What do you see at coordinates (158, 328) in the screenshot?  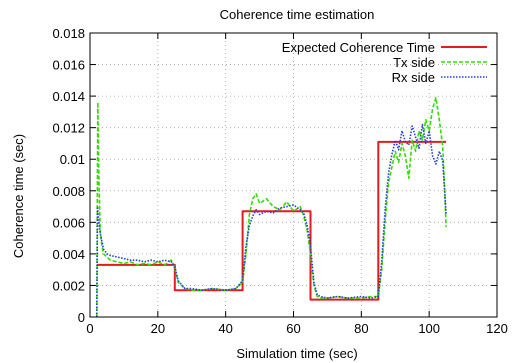 I see `x-tick-label: 20` at bounding box center [158, 328].